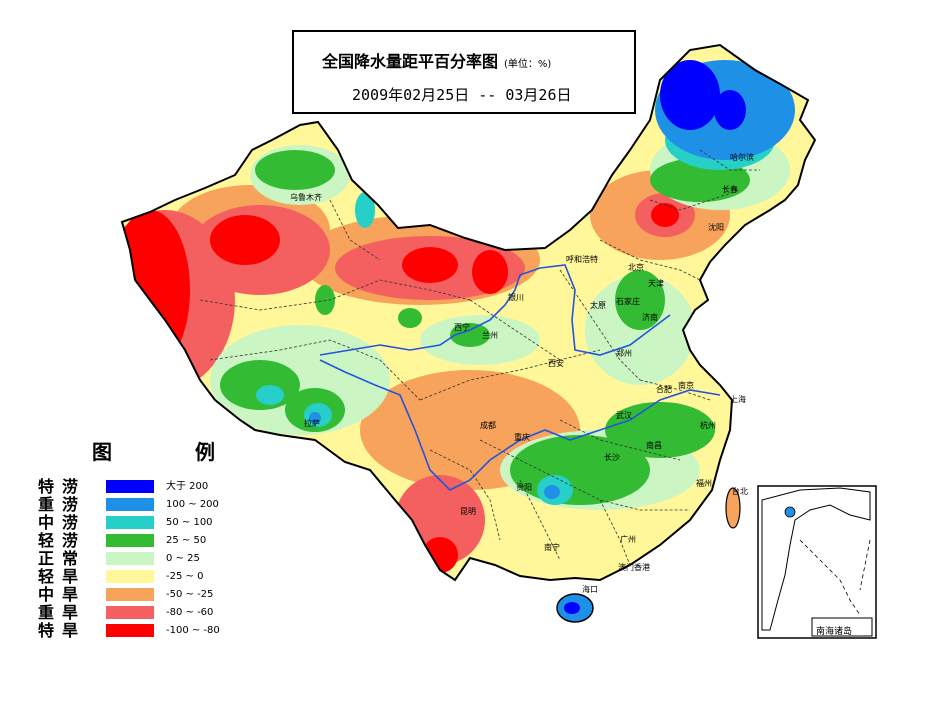 The height and width of the screenshot is (716, 928). I want to click on rivers, so click(520, 377).